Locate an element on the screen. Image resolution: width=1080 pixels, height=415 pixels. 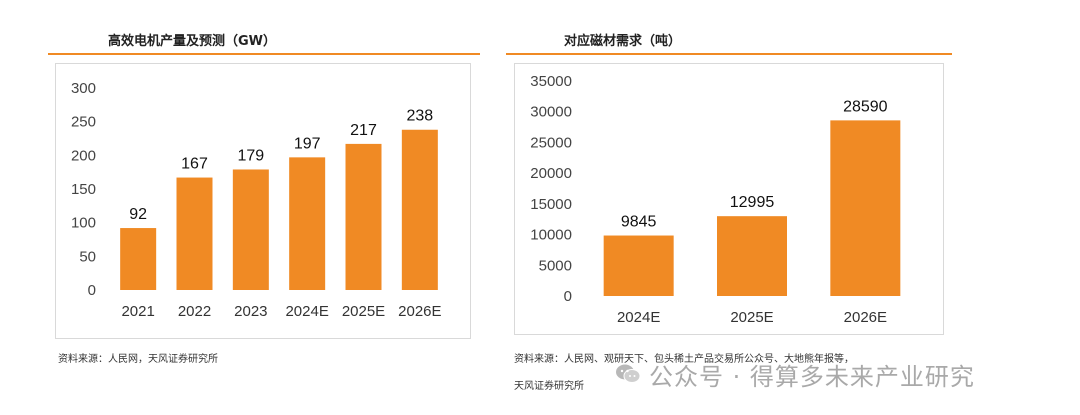
right-ytick-label: 35000 is located at coordinates (551, 81).